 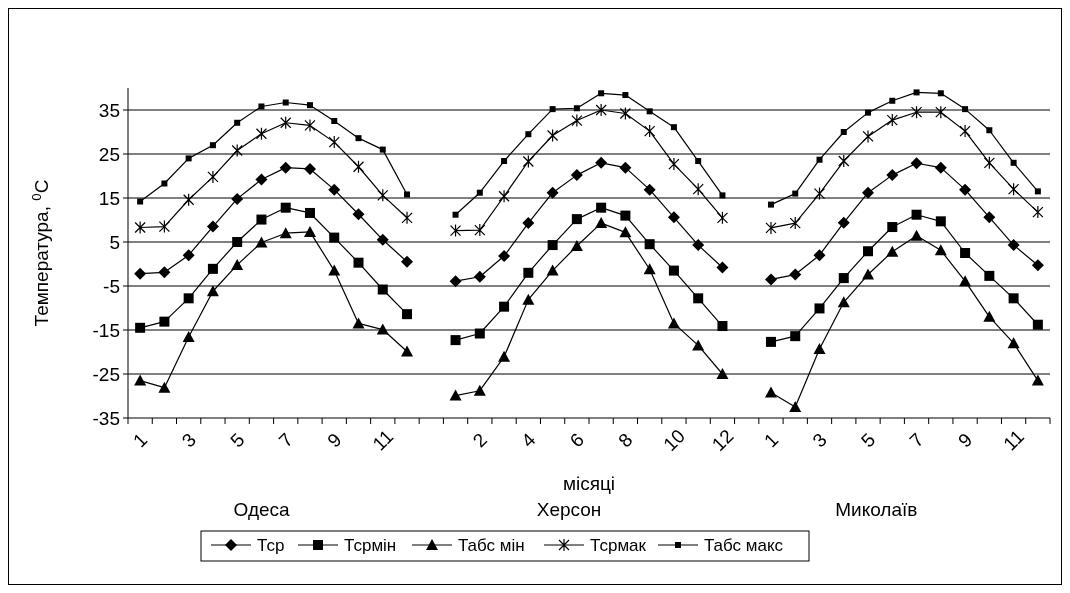 I want to click on y-tick-label: -25, so click(x=106, y=374).